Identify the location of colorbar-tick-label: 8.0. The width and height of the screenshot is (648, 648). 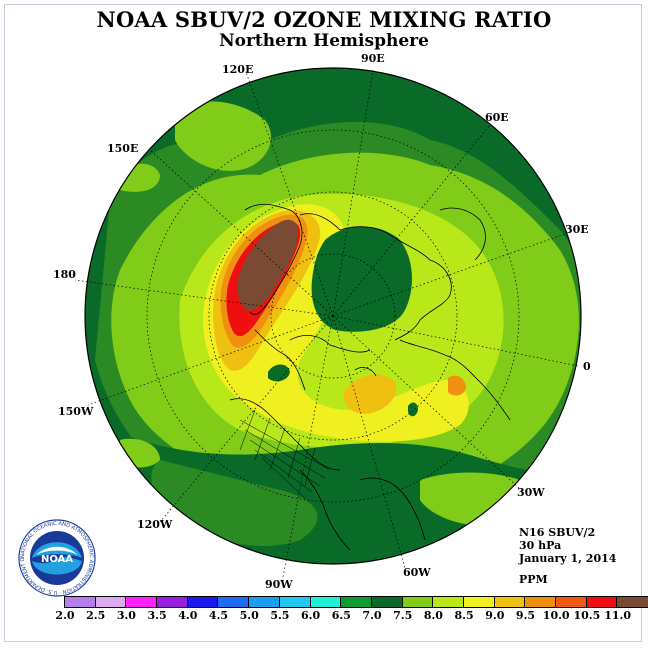
(433, 615).